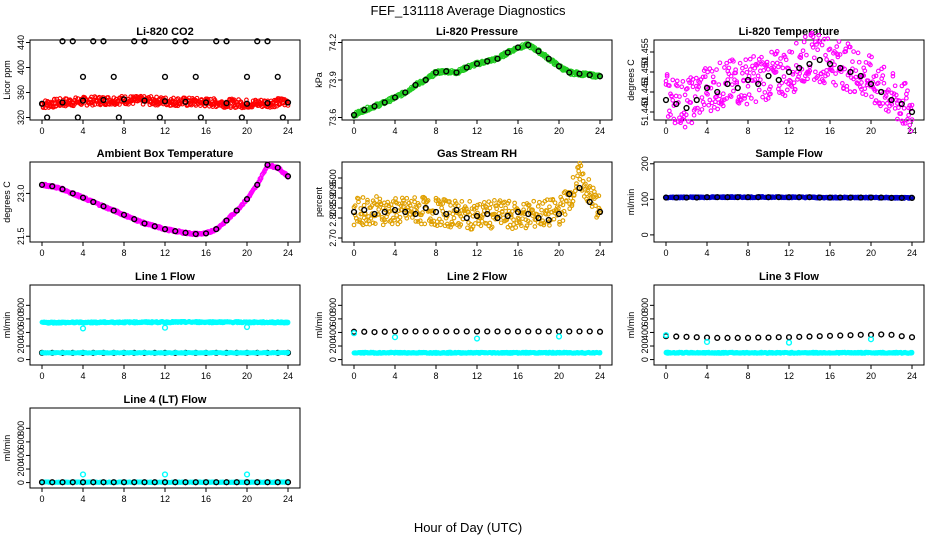  Describe the element at coordinates (123, 131) in the screenshot. I see `x-tick-label: 8` at that location.